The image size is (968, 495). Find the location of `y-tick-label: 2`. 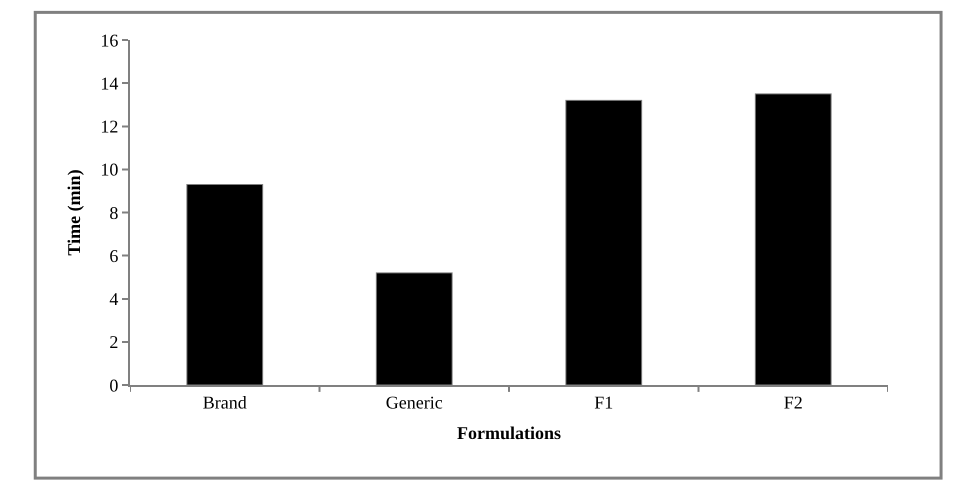

y-tick-label: 2 is located at coordinates (113, 342).